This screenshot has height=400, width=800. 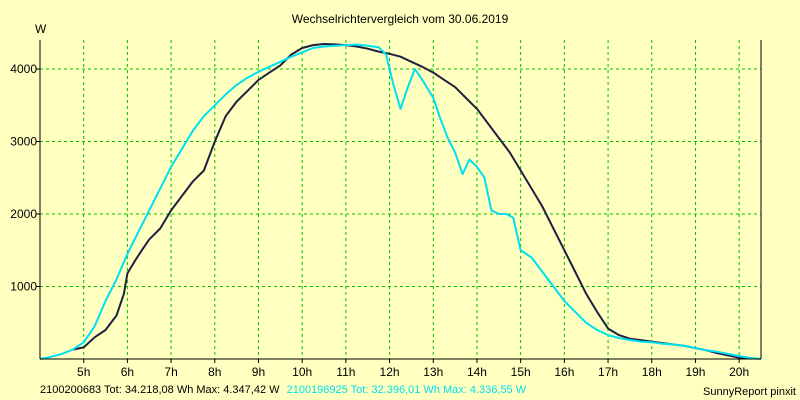 What do you see at coordinates (302, 372) in the screenshot?
I see `x-tick-label-10h: 10h` at bounding box center [302, 372].